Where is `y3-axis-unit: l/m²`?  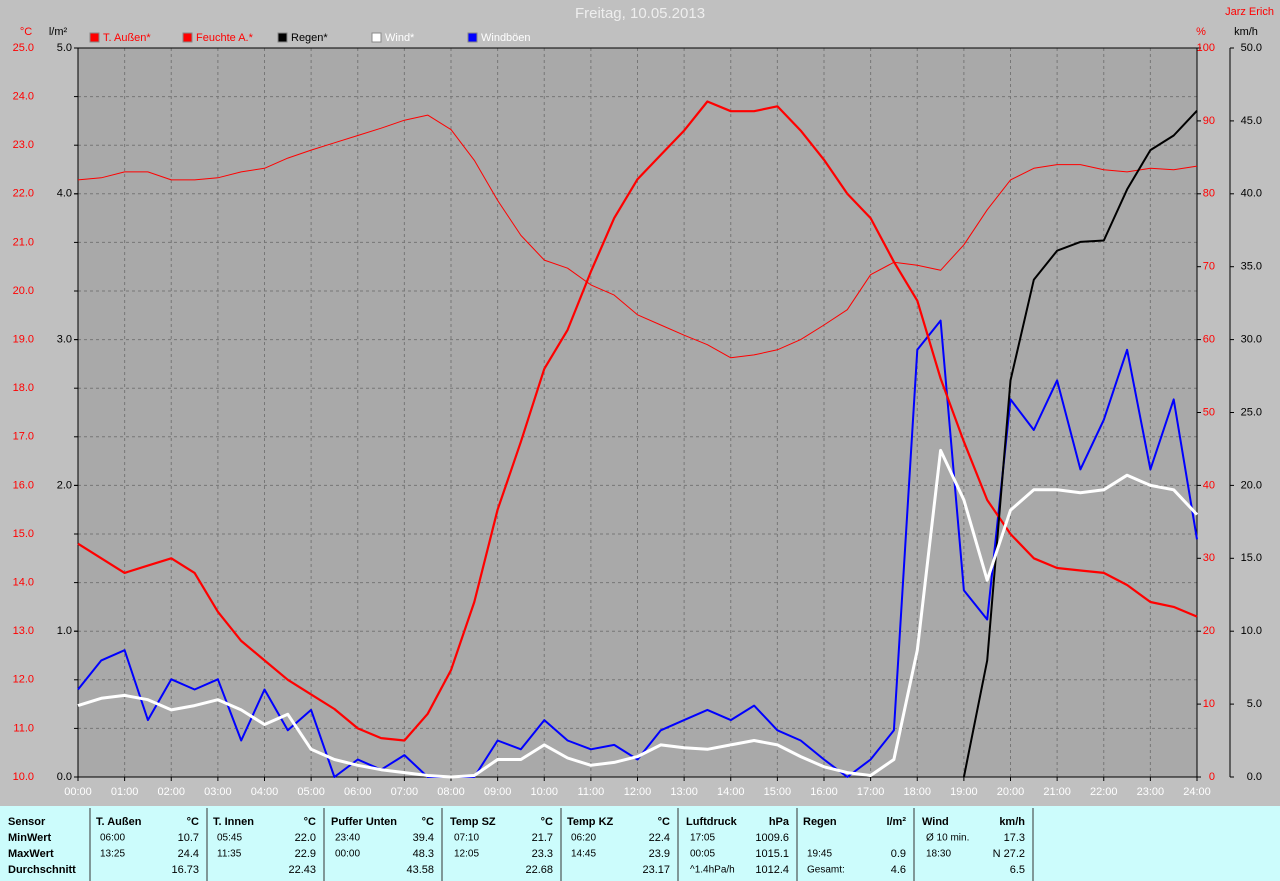 y3-axis-unit: l/m² is located at coordinates (58, 32).